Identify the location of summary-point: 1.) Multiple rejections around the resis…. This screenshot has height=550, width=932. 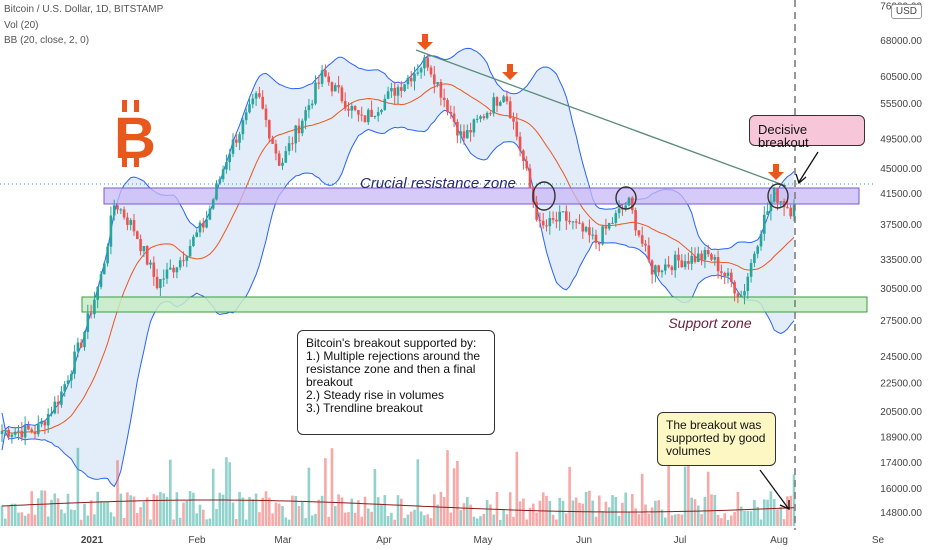
(393, 369).